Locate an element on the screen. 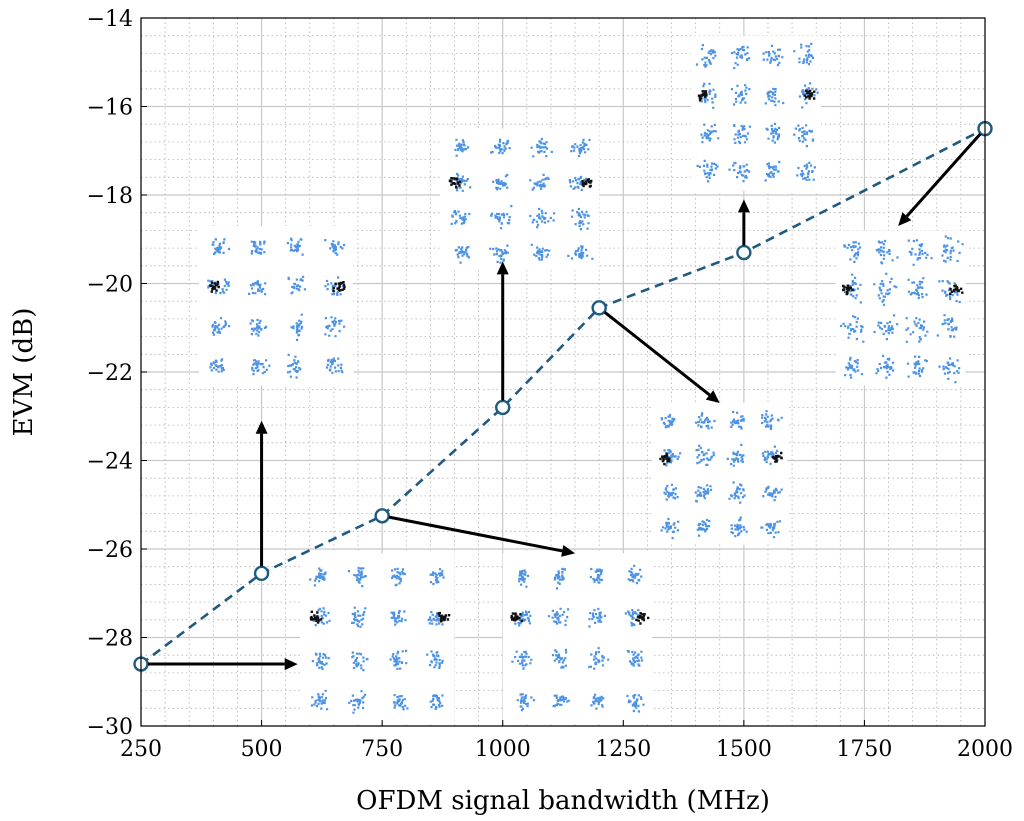 The image size is (1024, 821). x-tick-label: 1250 is located at coordinates (623, 749).